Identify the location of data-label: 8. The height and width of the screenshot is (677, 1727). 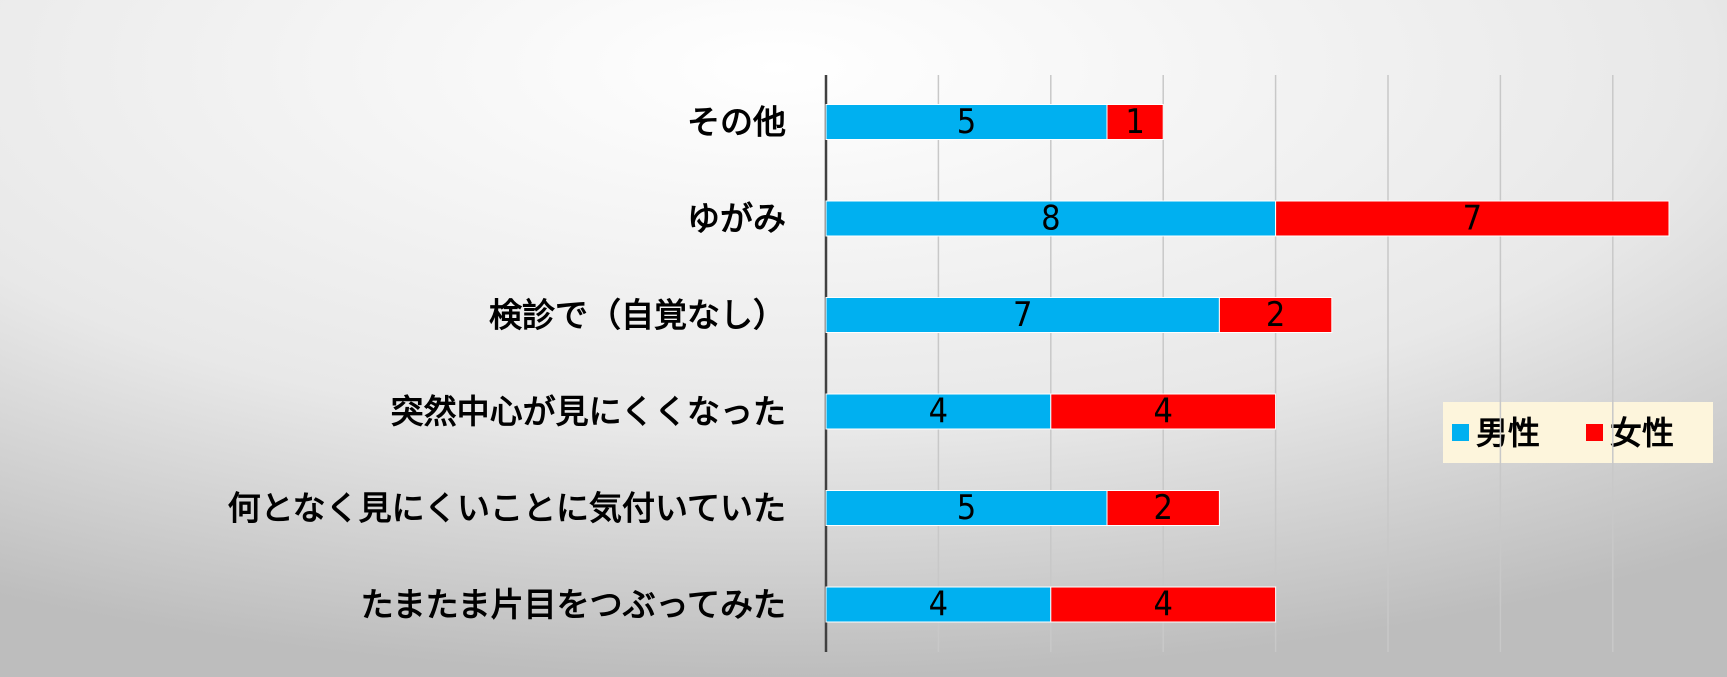
(1050, 219).